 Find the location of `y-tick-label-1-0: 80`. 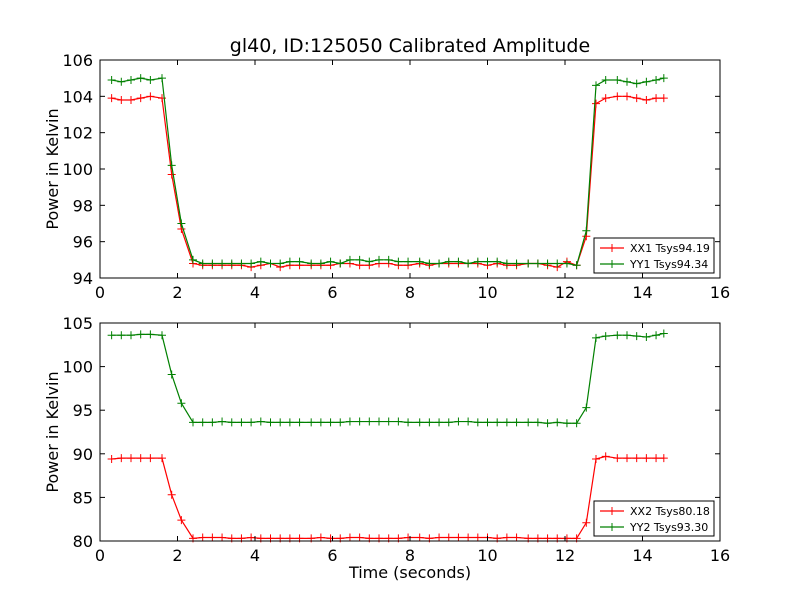

y-tick-label-1-0: 80 is located at coordinates (83, 541).